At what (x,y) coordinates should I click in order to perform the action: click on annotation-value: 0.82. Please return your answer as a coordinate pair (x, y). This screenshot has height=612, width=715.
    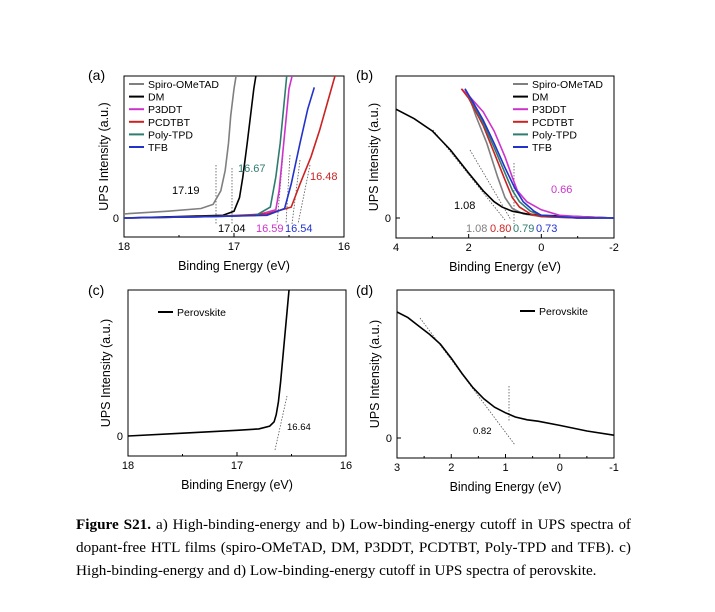
    Looking at the image, I should click on (482, 431).